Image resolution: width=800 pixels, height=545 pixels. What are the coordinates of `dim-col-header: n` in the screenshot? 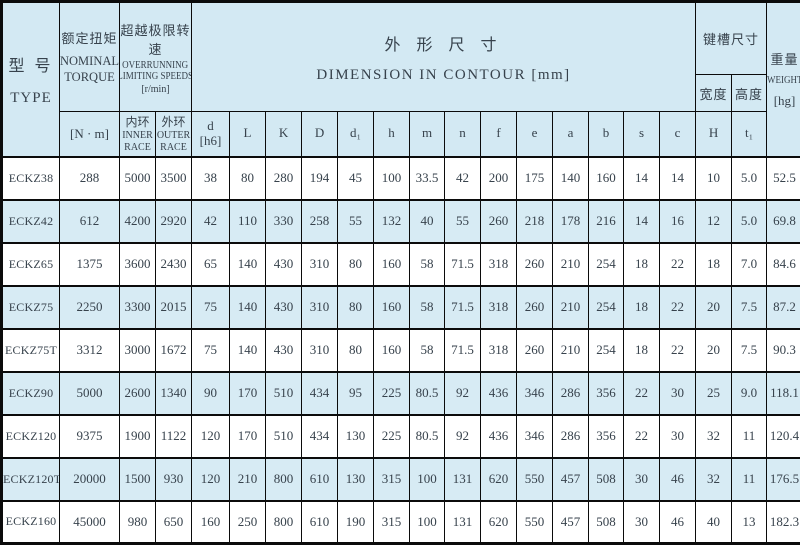 It's located at (463, 134).